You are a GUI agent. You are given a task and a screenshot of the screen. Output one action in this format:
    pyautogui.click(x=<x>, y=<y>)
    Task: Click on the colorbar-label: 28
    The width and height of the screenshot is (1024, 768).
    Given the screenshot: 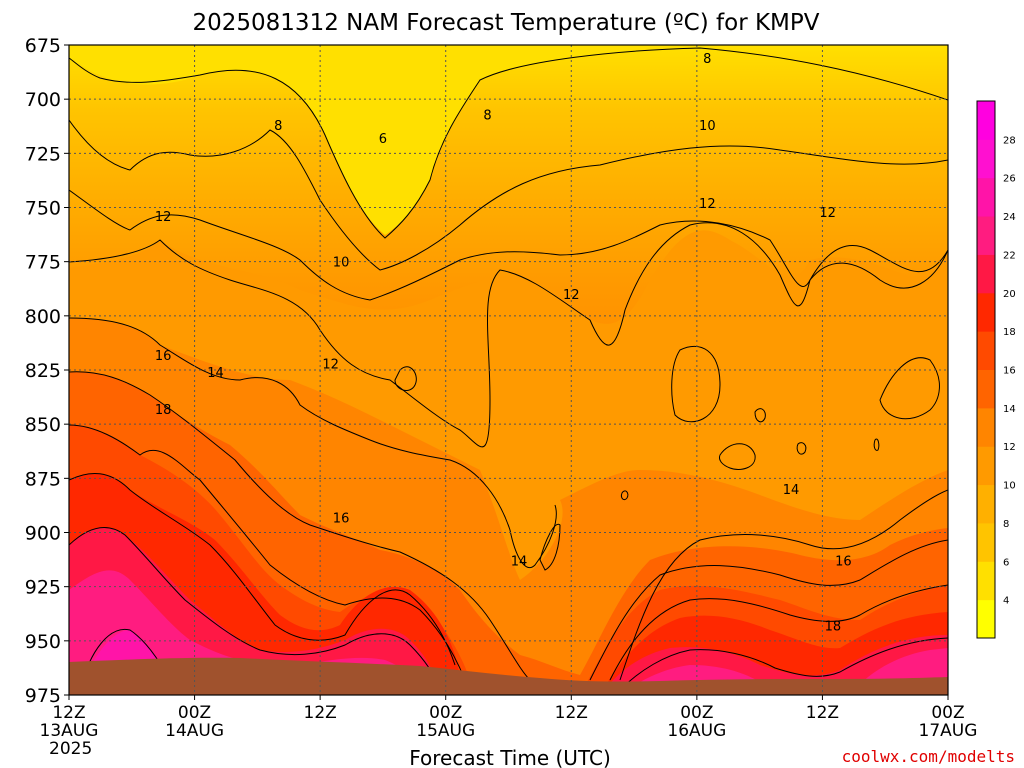 What is the action you would take?
    pyautogui.click(x=1009, y=140)
    